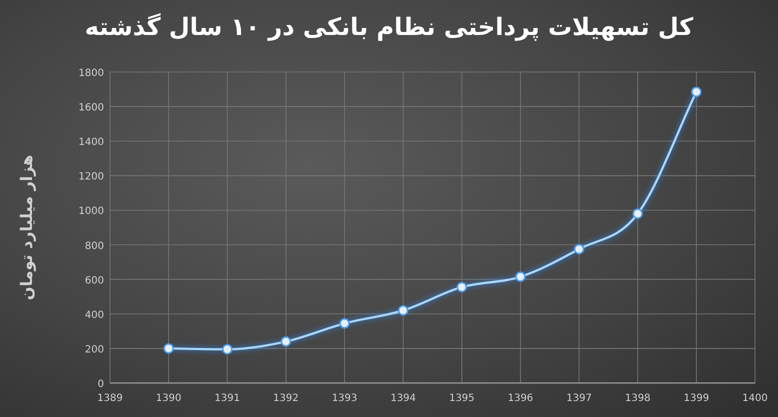 The height and width of the screenshot is (417, 778). I want to click on x-tick-label: 1392, so click(286, 398).